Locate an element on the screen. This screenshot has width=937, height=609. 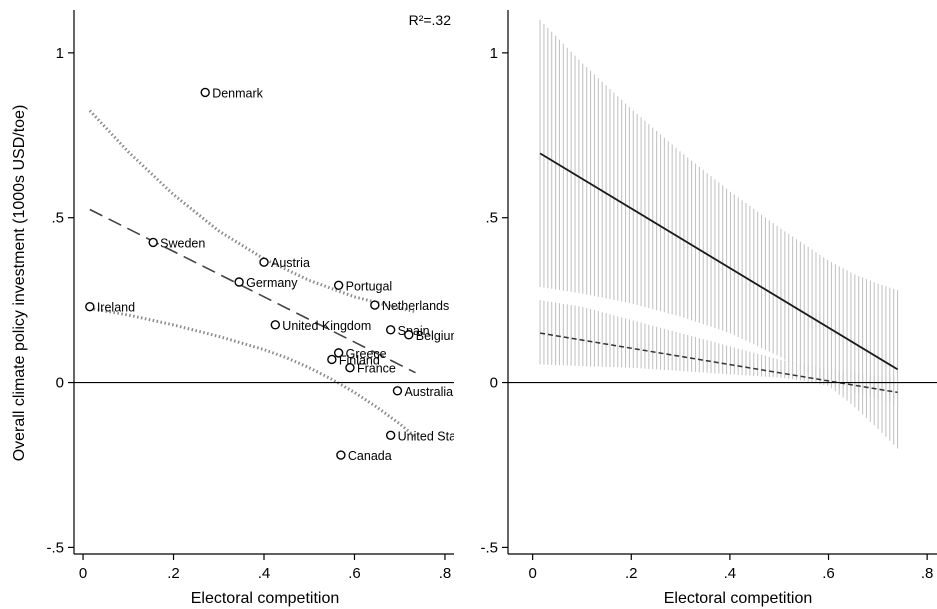
point-label: United States is located at coordinates (435, 436).